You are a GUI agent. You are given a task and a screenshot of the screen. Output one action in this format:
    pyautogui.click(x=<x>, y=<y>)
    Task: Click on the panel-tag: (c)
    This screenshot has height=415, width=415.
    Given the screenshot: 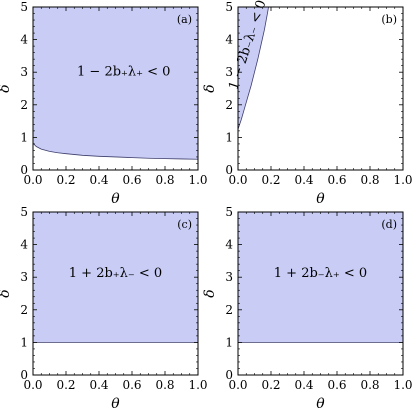 What is the action you would take?
    pyautogui.click(x=184, y=224)
    